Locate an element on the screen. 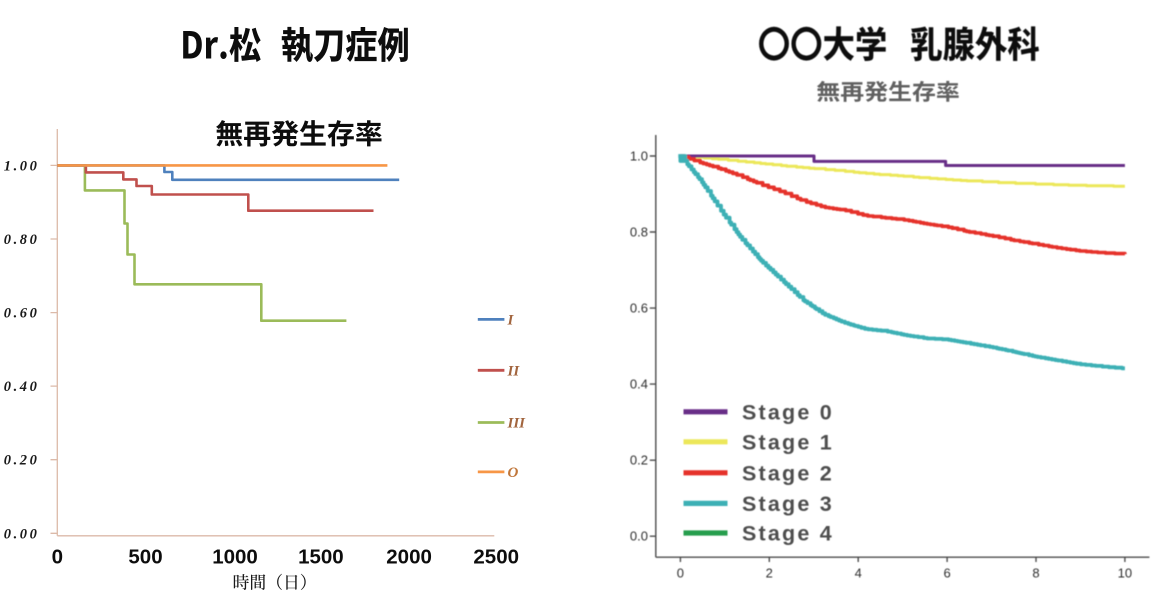 The image size is (1174, 608). svg-text: 0.0 is located at coordinates (639, 536).